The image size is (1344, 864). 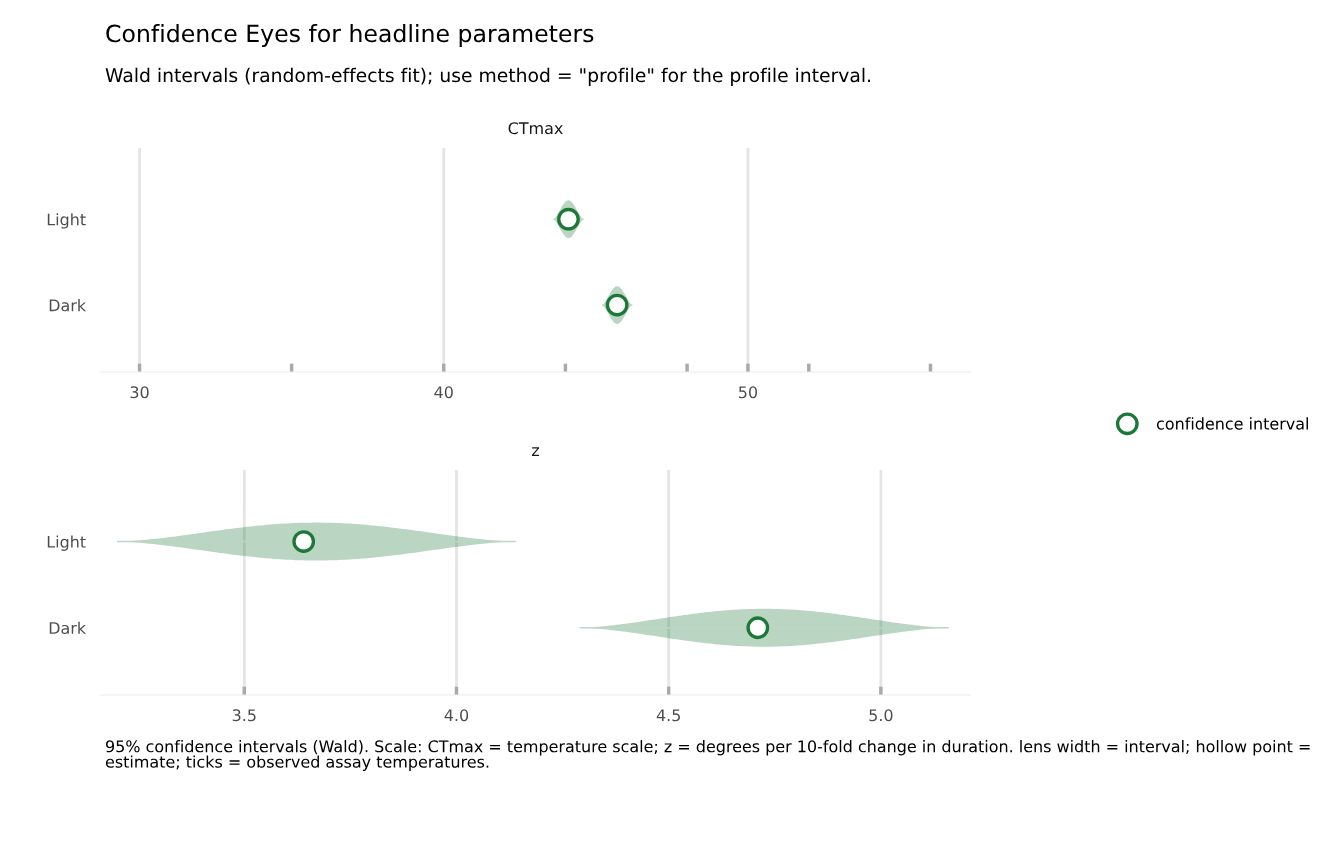 What do you see at coordinates (881, 715) in the screenshot?
I see `x-tick-label: 5.0` at bounding box center [881, 715].